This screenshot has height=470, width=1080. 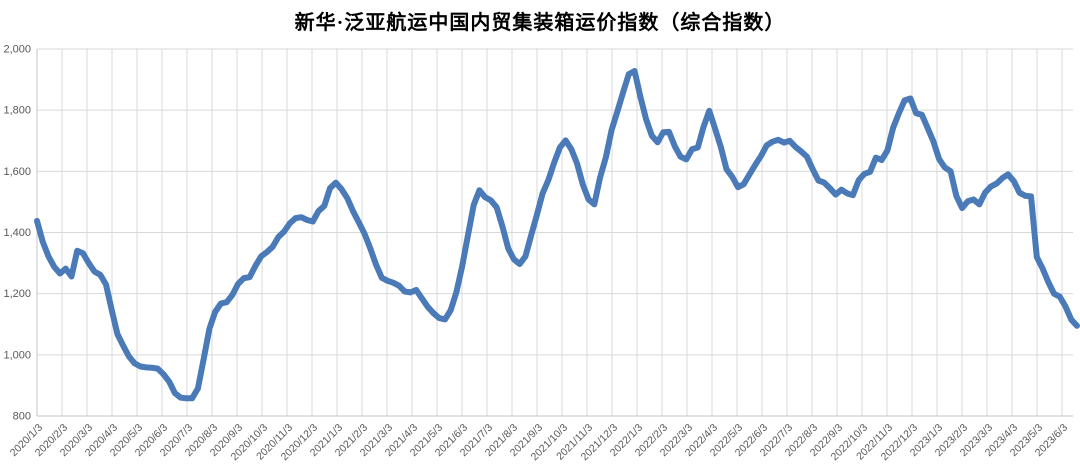 I want to click on y-axis-tick-label: 1,800, so click(x=17, y=111).